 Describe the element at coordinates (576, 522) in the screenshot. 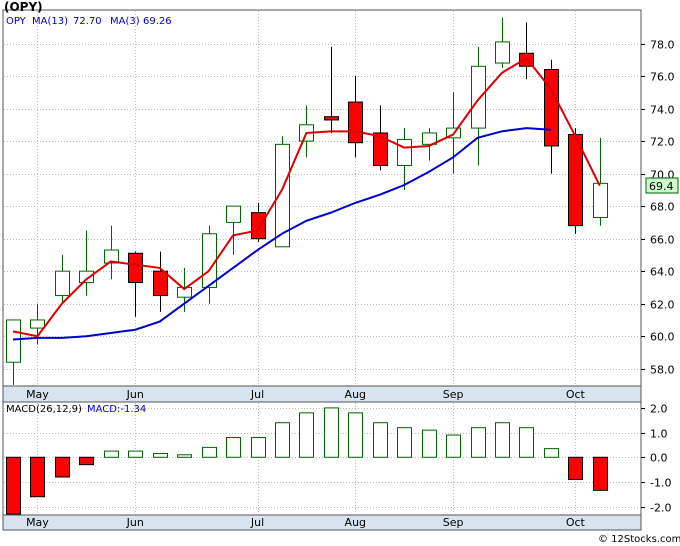

I see `date-label-bottom: Oct` at that location.